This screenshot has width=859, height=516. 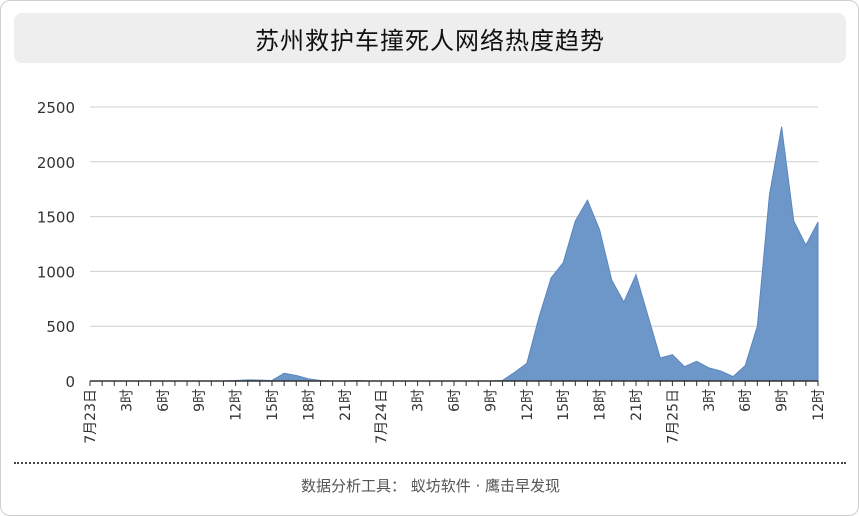 I want to click on chart-title: 苏州救护车撞死人网络热度趋势, so click(x=430, y=40).